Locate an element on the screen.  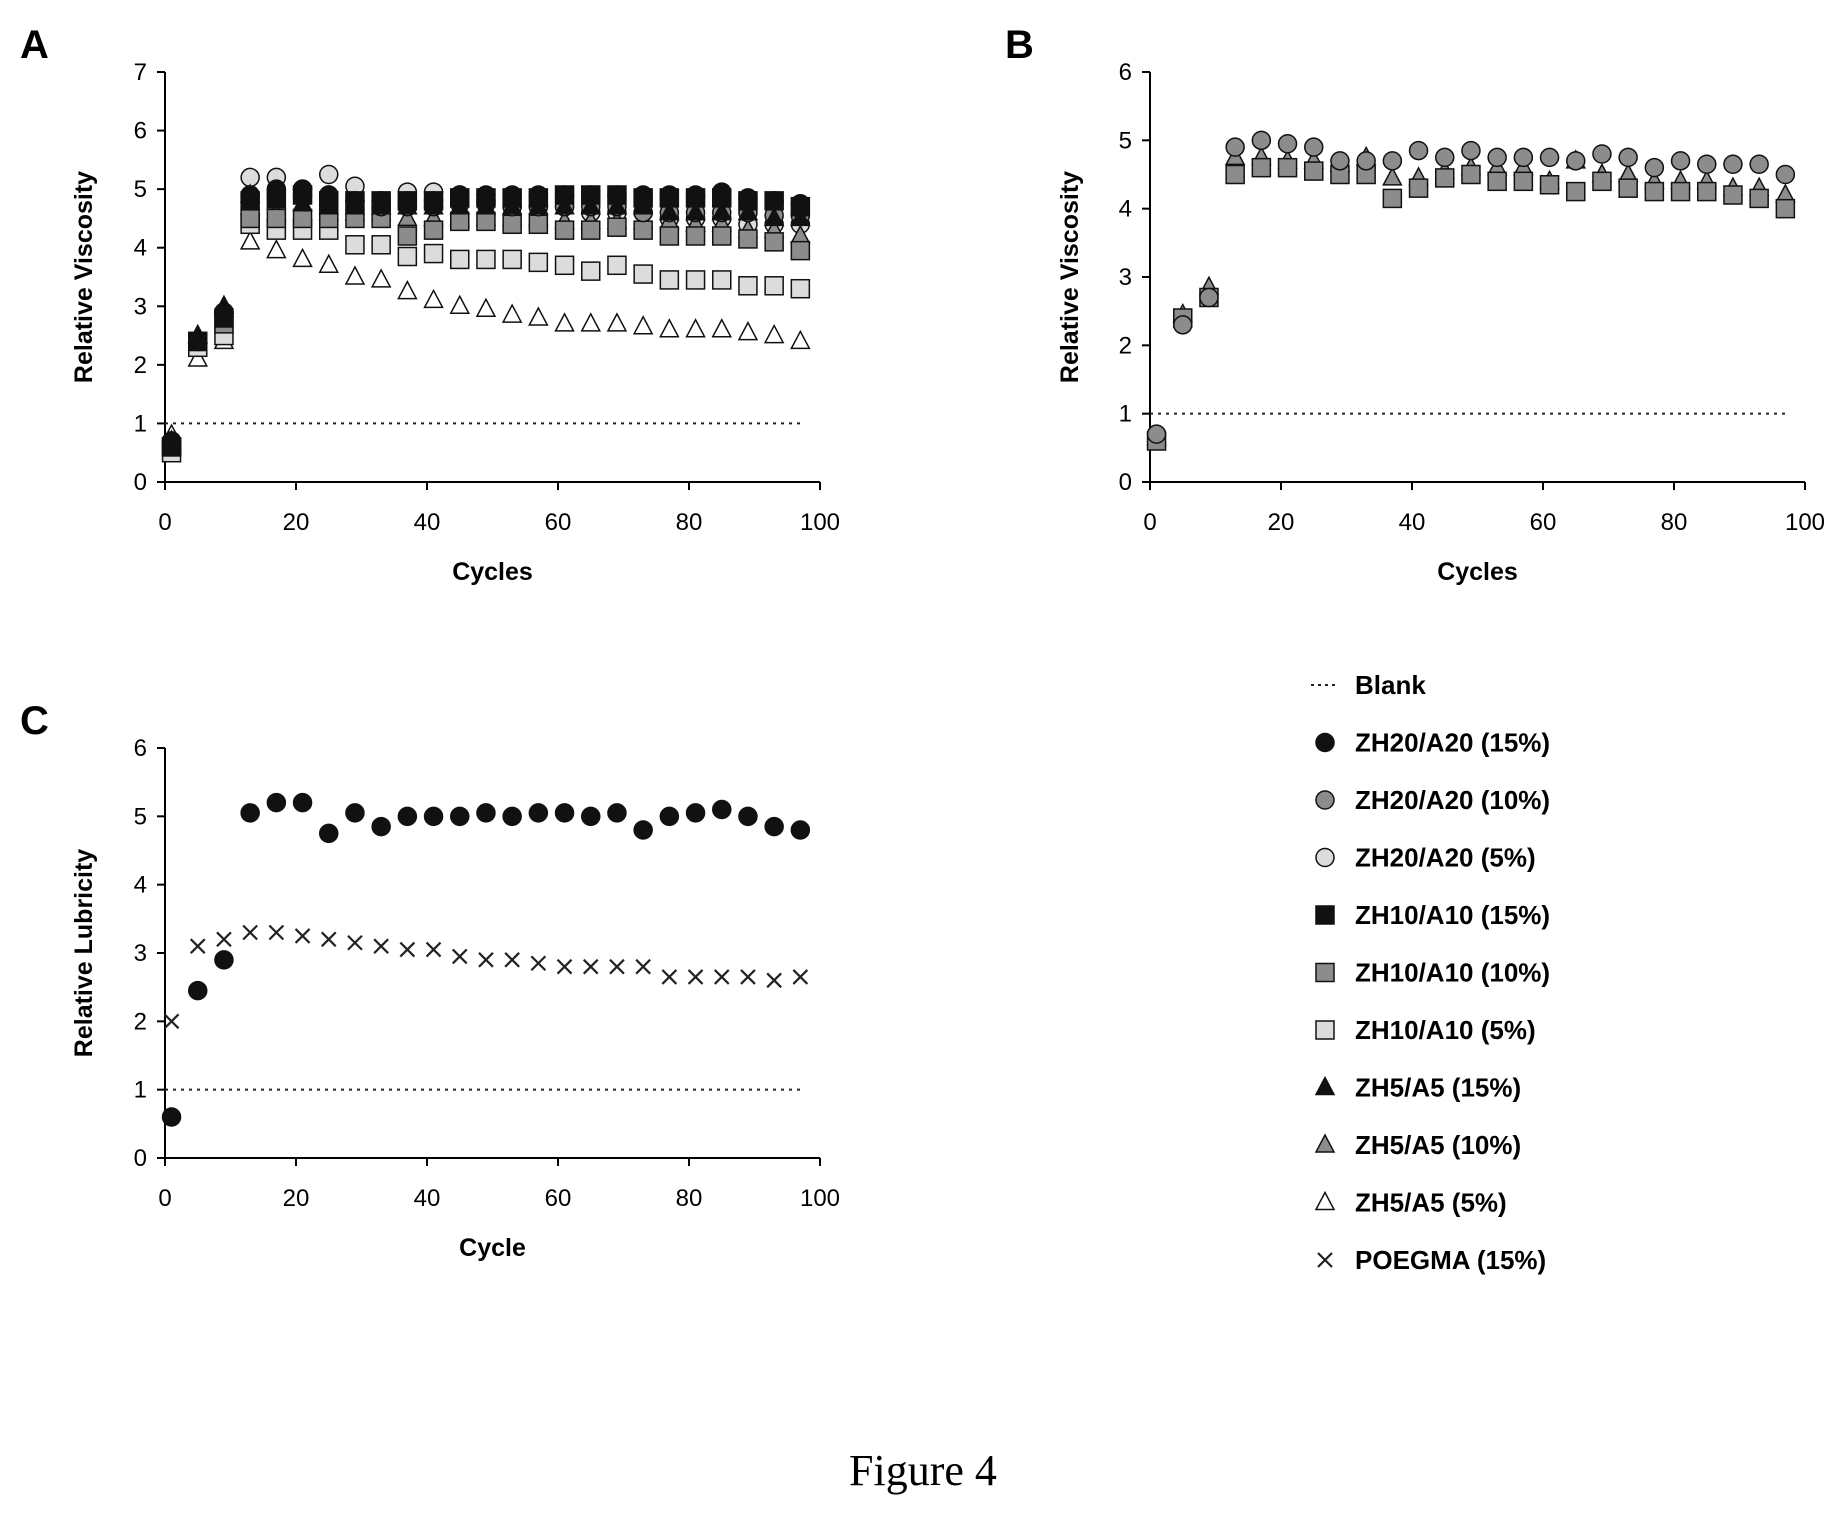
y-tick-label: 1 is located at coordinates (140, 423).